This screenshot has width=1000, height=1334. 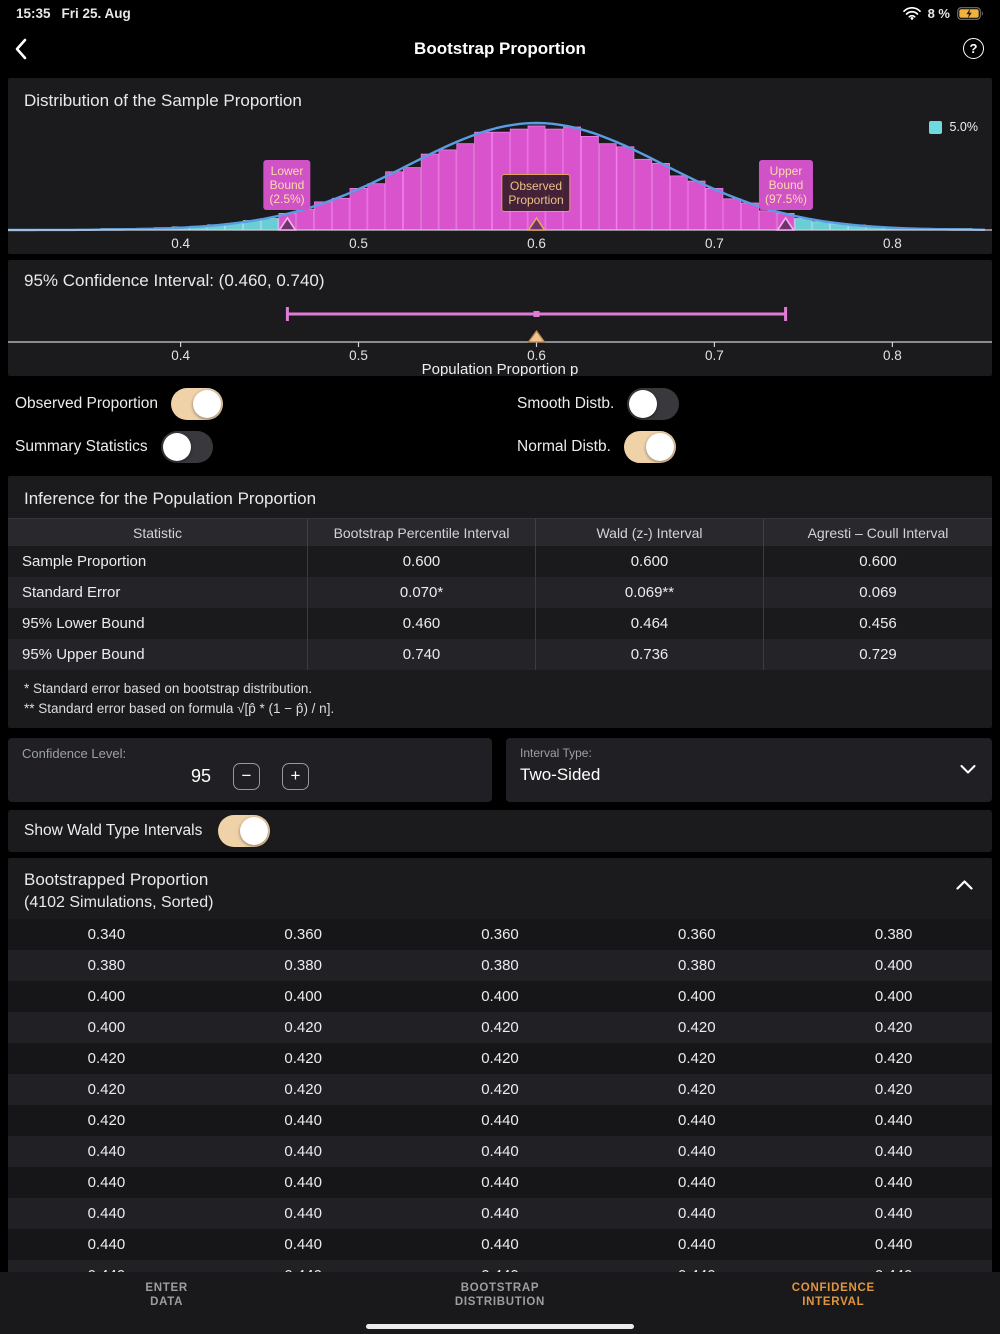 What do you see at coordinates (892, 243) in the screenshot?
I see `svg-text: 0.8` at bounding box center [892, 243].